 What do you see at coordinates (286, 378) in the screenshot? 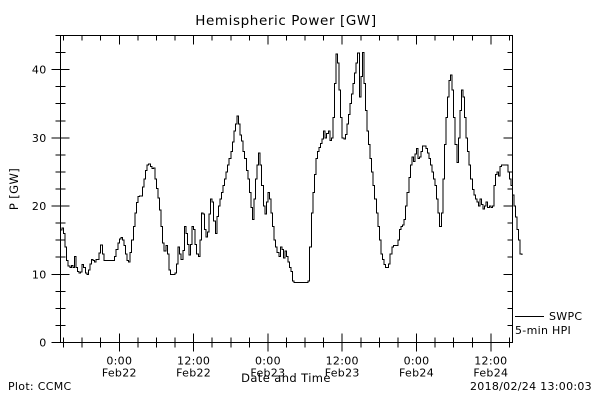
I see `x-axis-title: Date and Time` at bounding box center [286, 378].